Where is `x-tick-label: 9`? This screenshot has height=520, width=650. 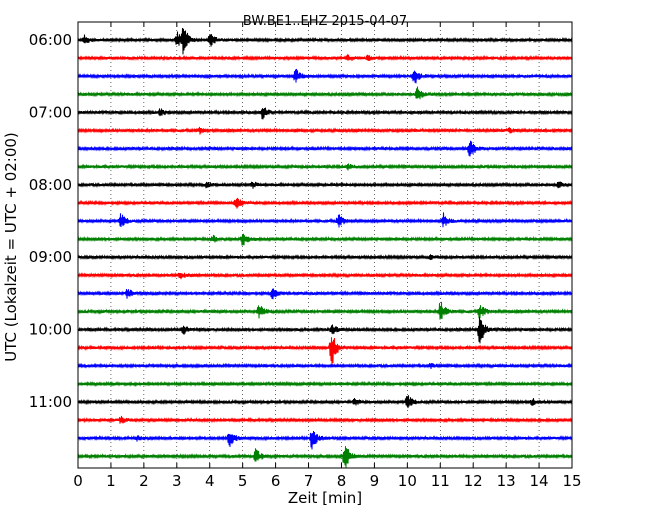
x-tick-label: 9 is located at coordinates (375, 481).